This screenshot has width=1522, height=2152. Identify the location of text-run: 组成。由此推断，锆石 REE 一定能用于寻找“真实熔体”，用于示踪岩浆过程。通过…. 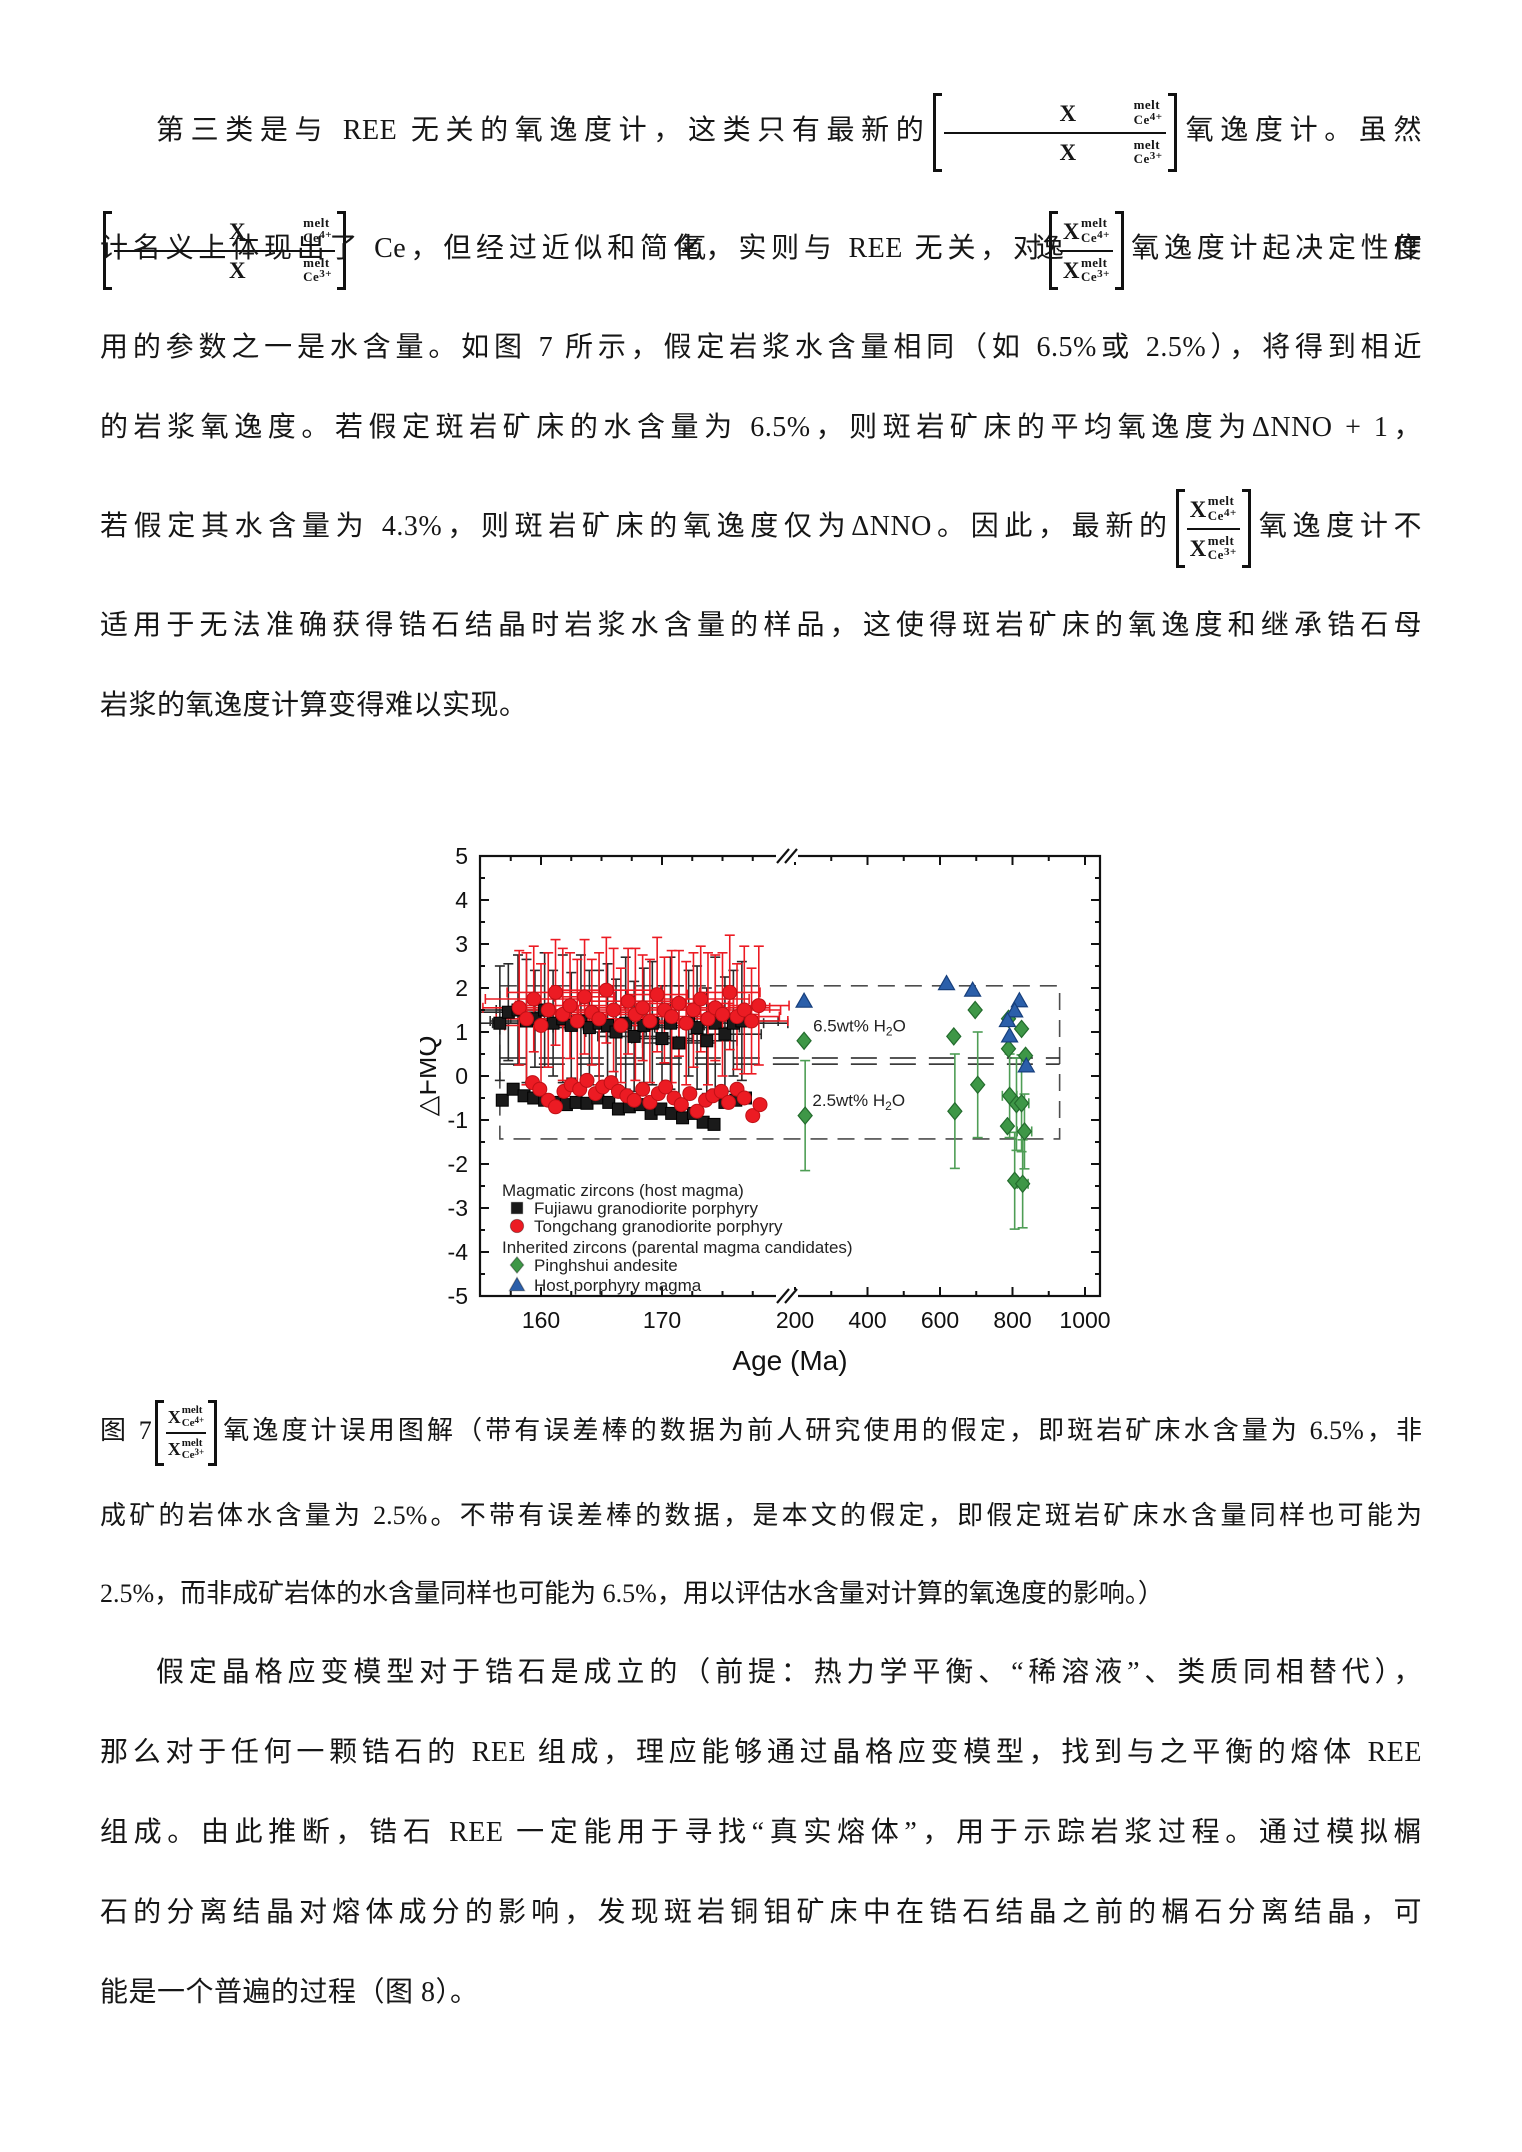
(761, 1832).